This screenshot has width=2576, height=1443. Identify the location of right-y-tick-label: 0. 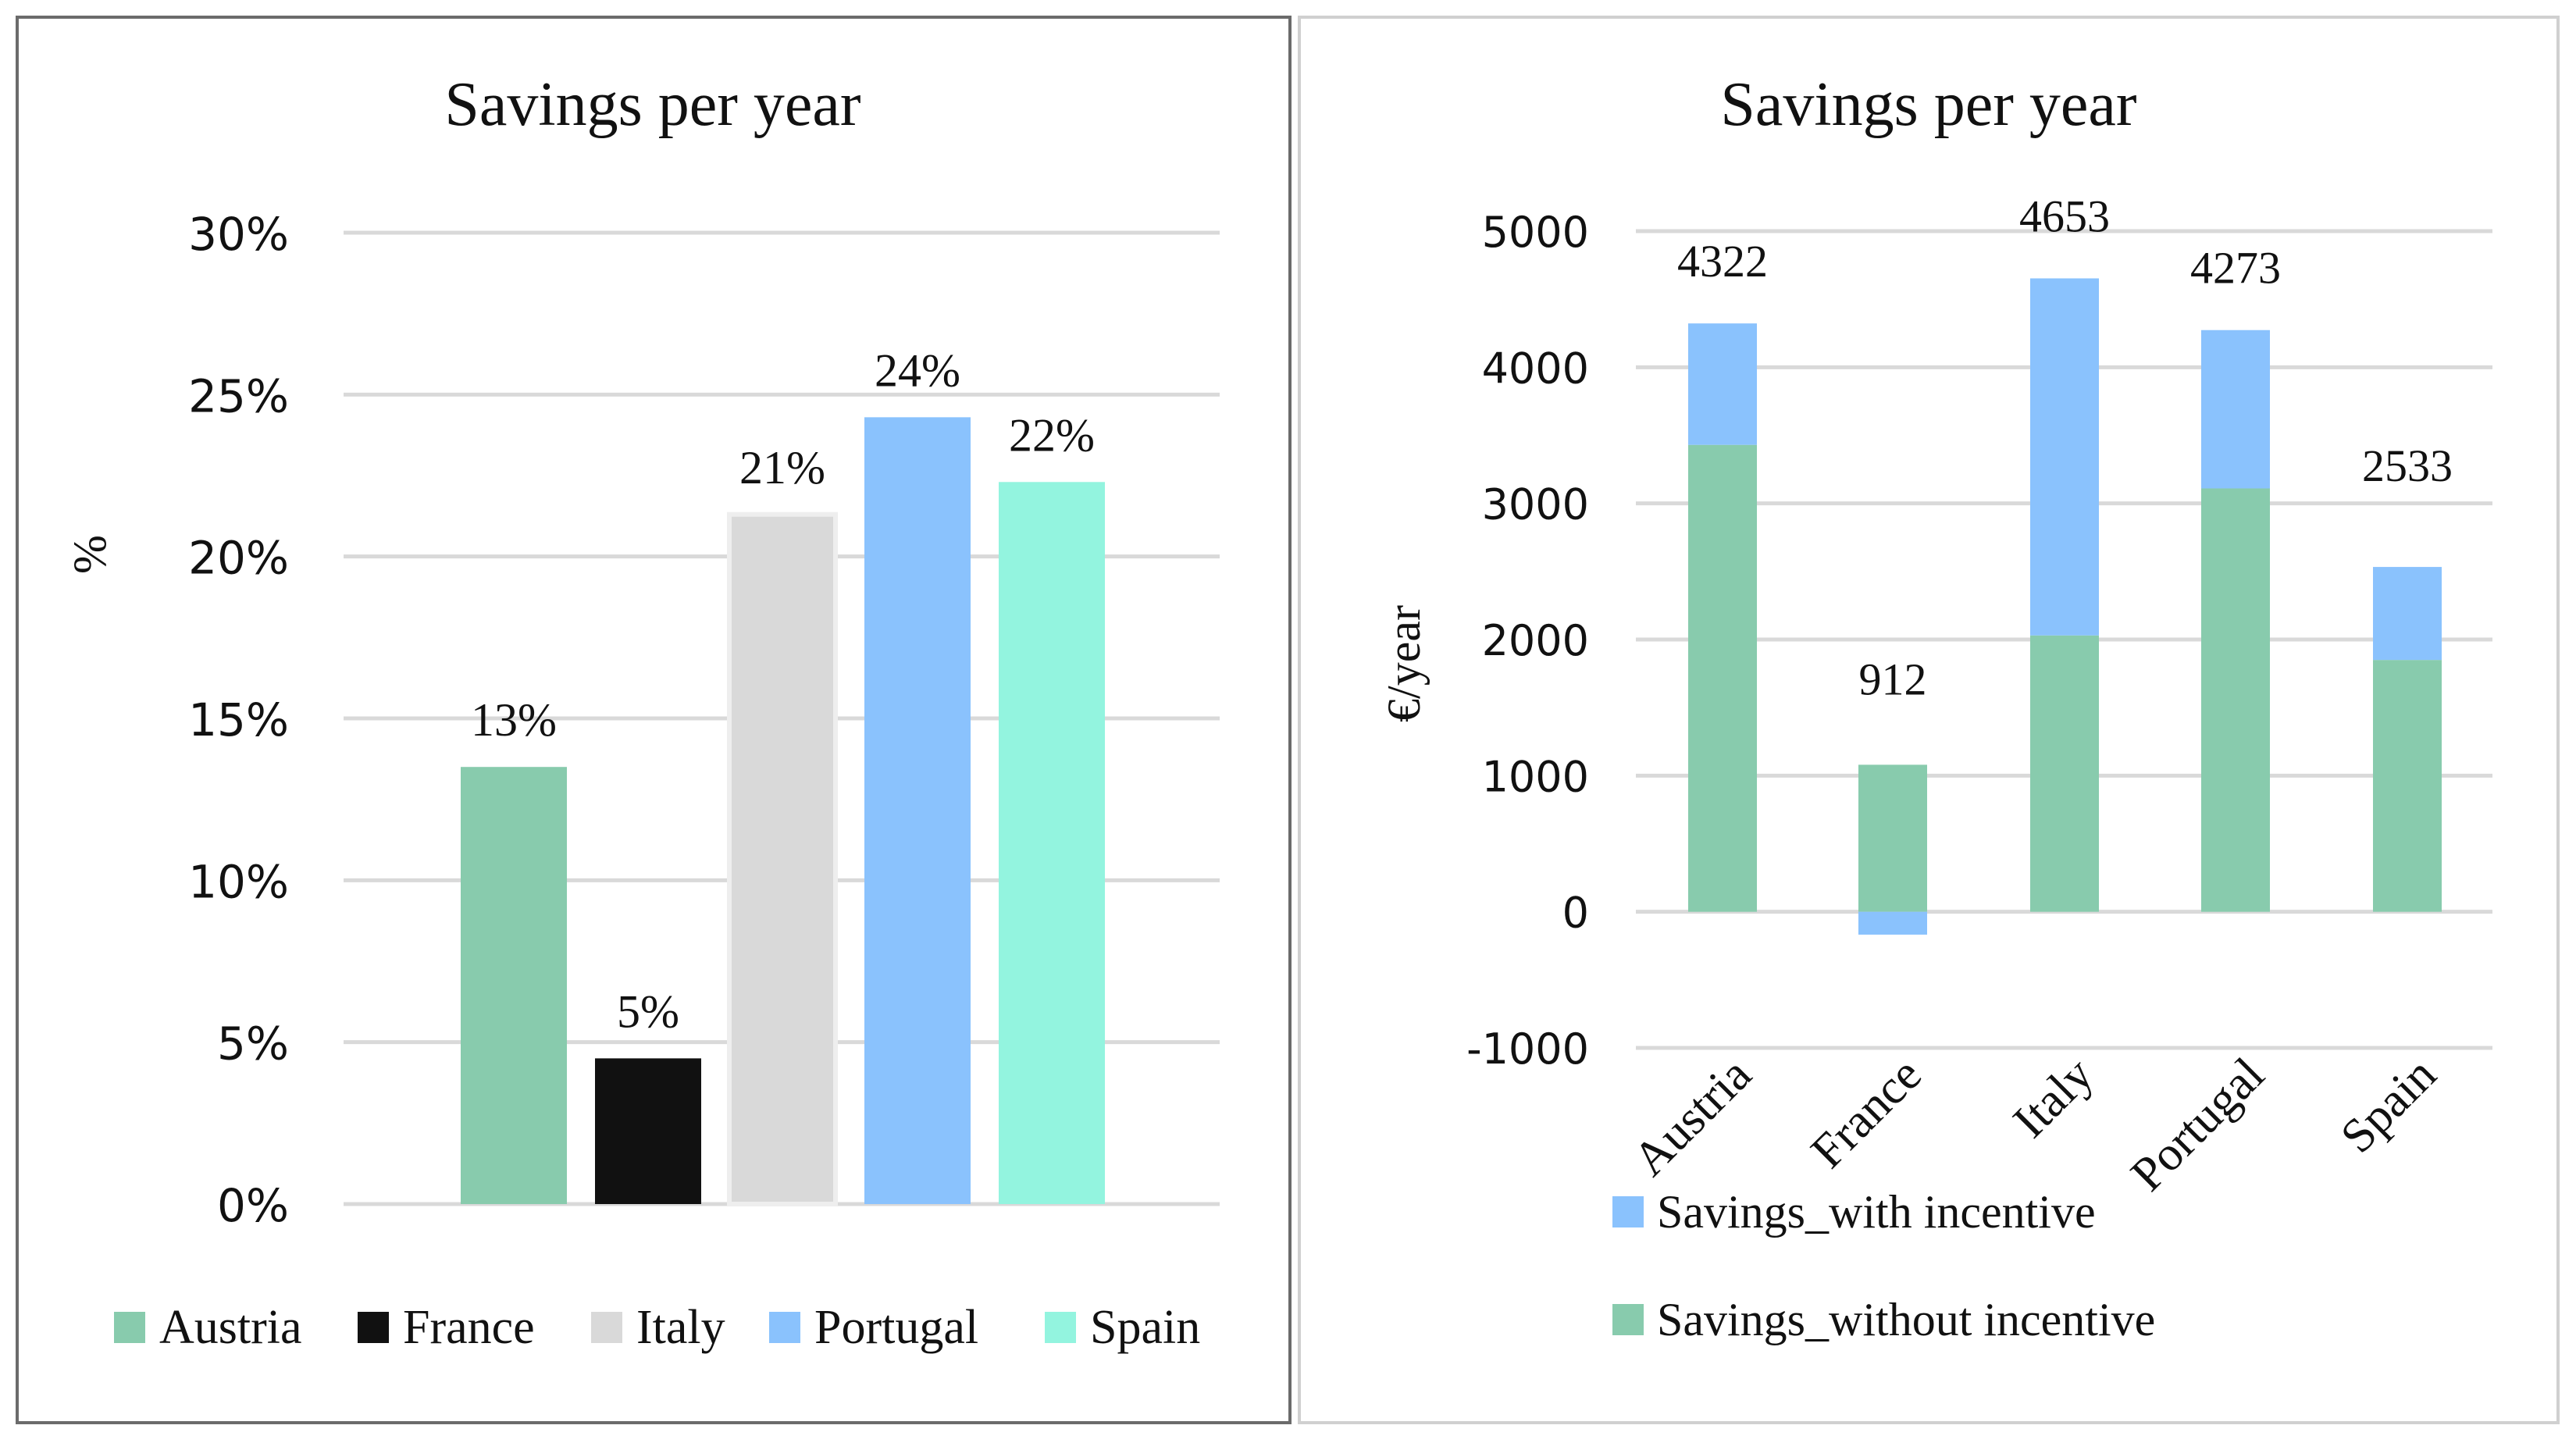
(1575, 914).